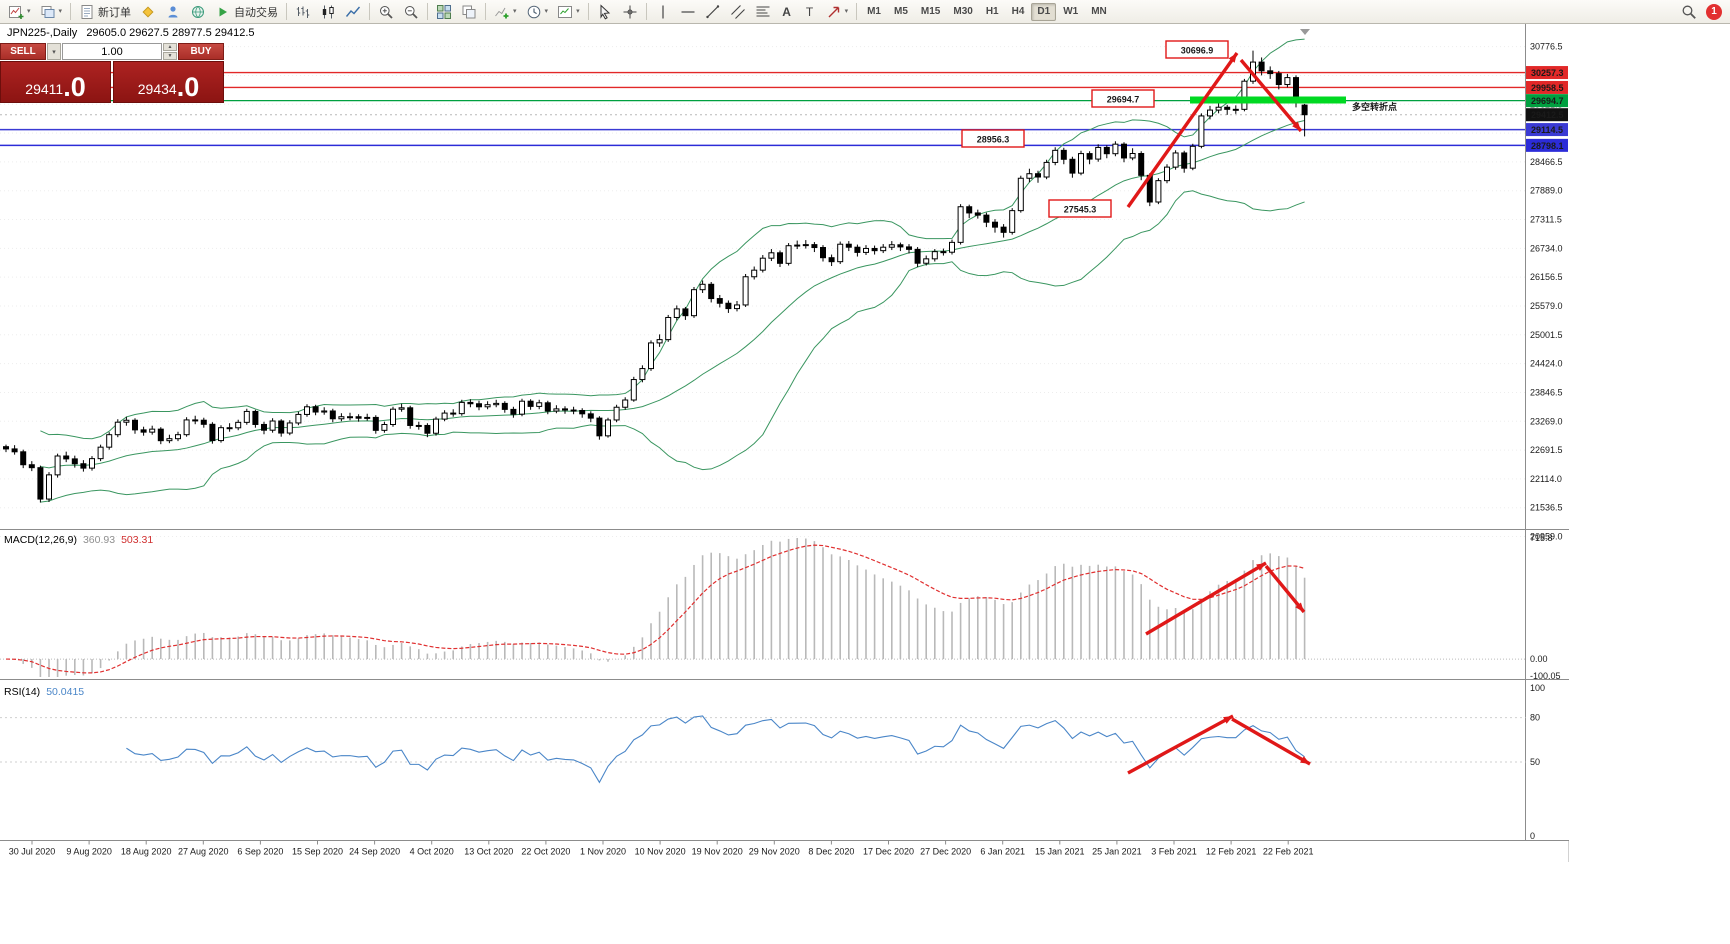  I want to click on svg-text: 22 Oct 2020, so click(545, 852).